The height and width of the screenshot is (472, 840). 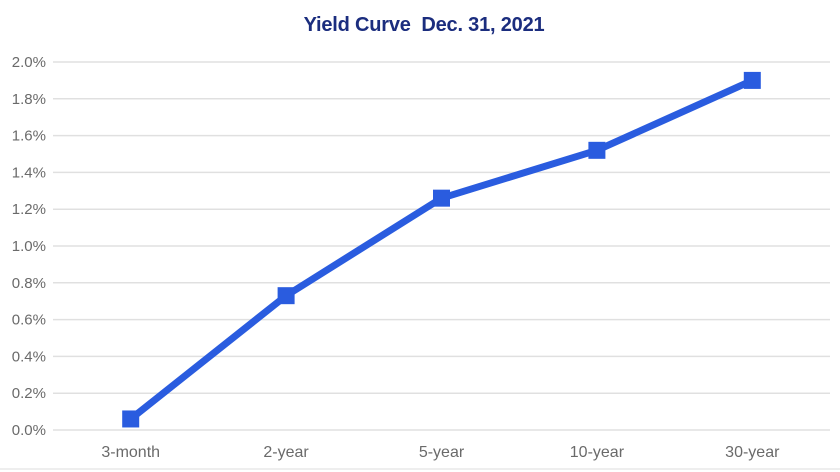 I want to click on x-axis-tick-label: 30-year, so click(x=752, y=452).